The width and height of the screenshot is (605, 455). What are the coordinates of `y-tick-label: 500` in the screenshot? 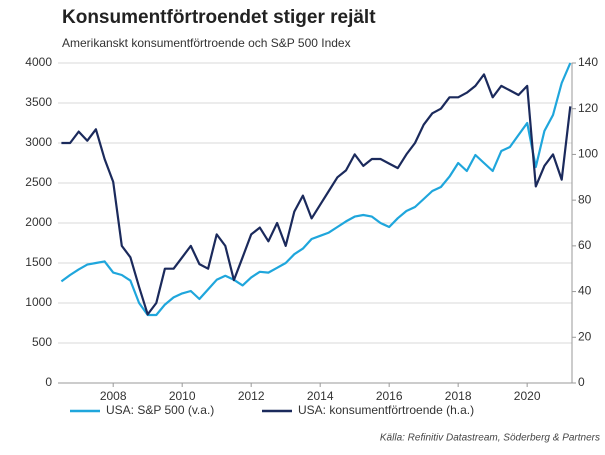 It's located at (42, 342).